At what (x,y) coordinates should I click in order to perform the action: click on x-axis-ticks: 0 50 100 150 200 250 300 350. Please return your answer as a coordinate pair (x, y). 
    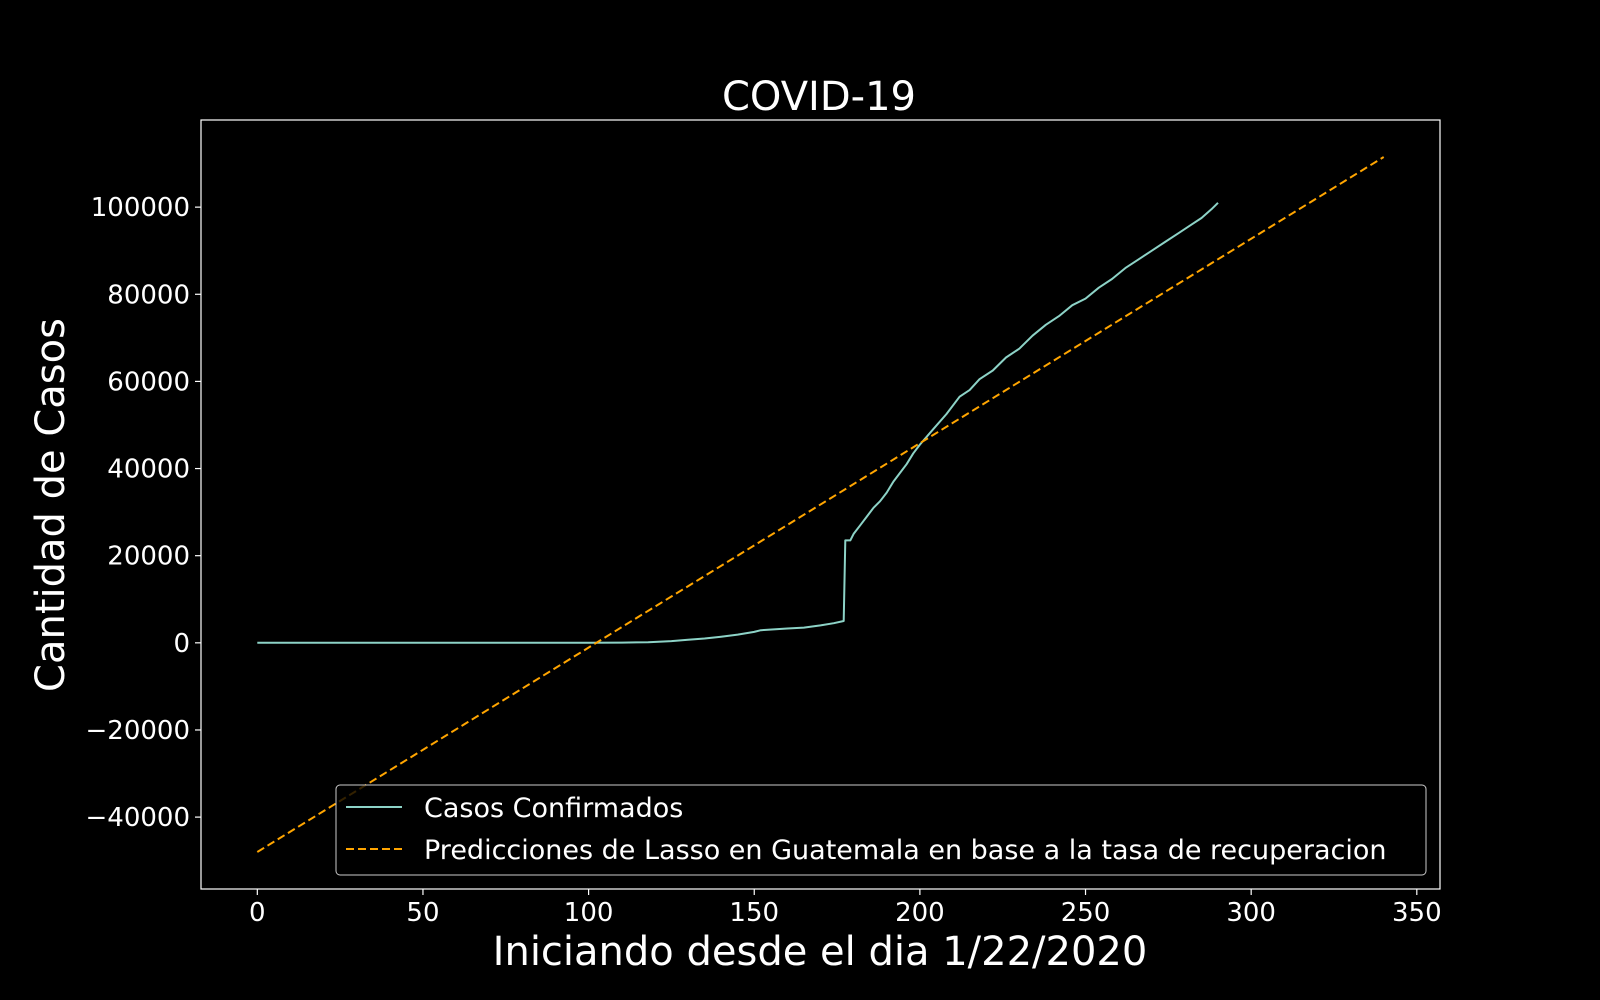
    Looking at the image, I should click on (845, 908).